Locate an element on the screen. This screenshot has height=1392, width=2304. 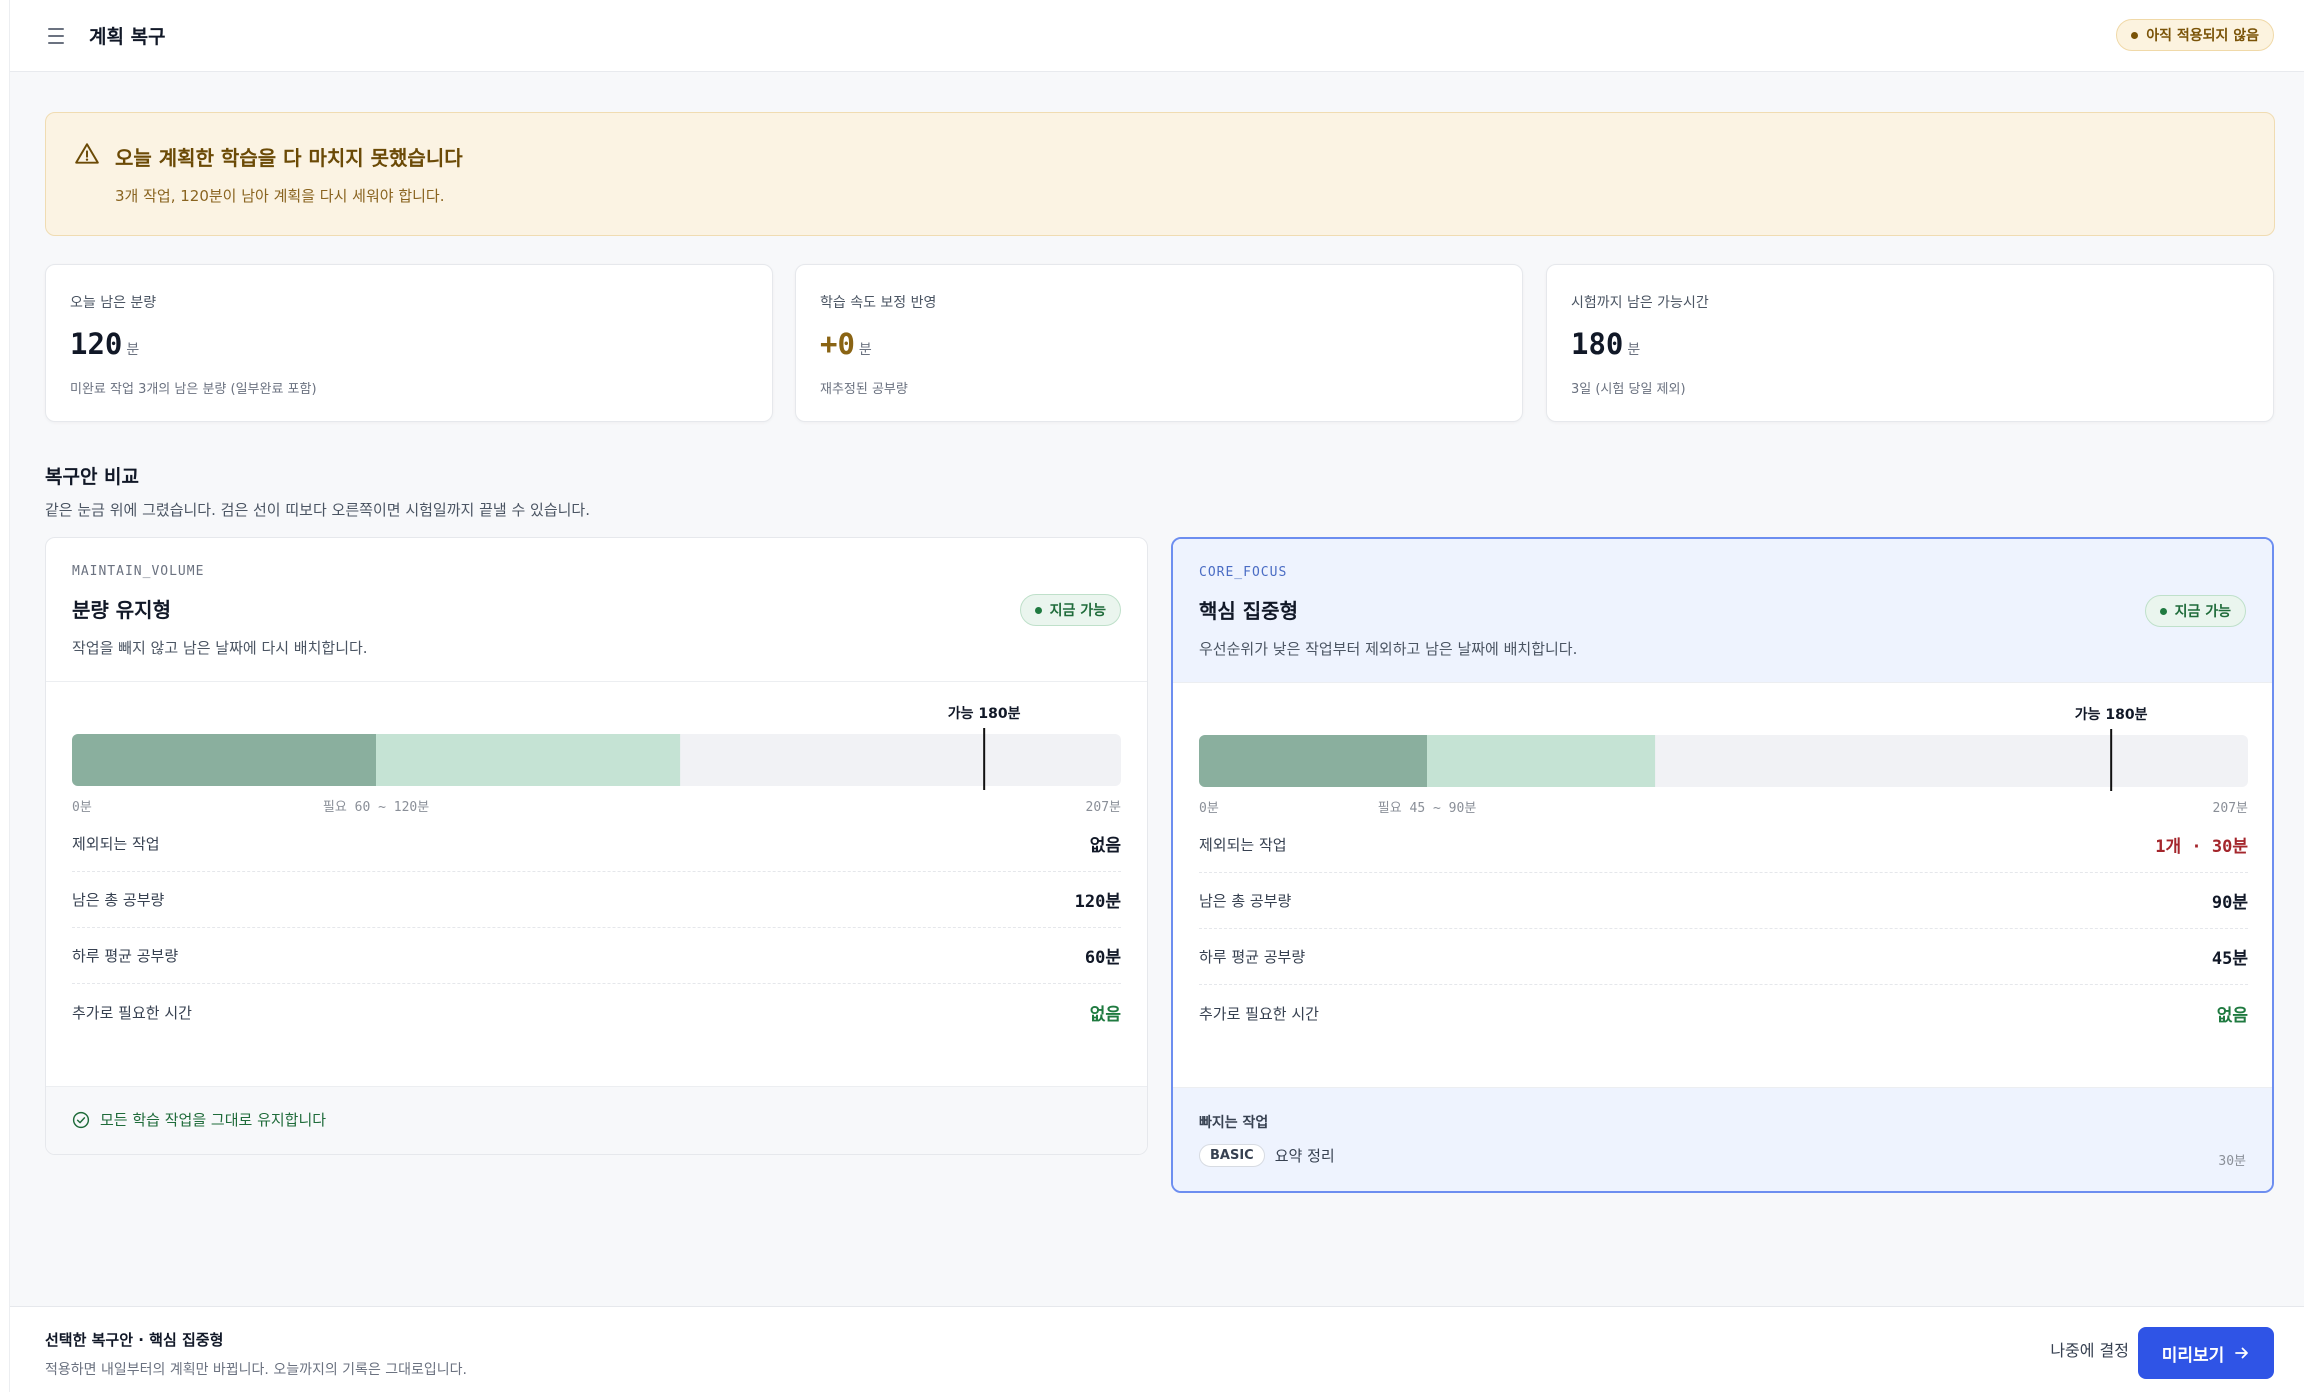
option-description: 작업을 빼지 않고 남은 날짜에 다시 배치합니다. is located at coordinates (220, 648).